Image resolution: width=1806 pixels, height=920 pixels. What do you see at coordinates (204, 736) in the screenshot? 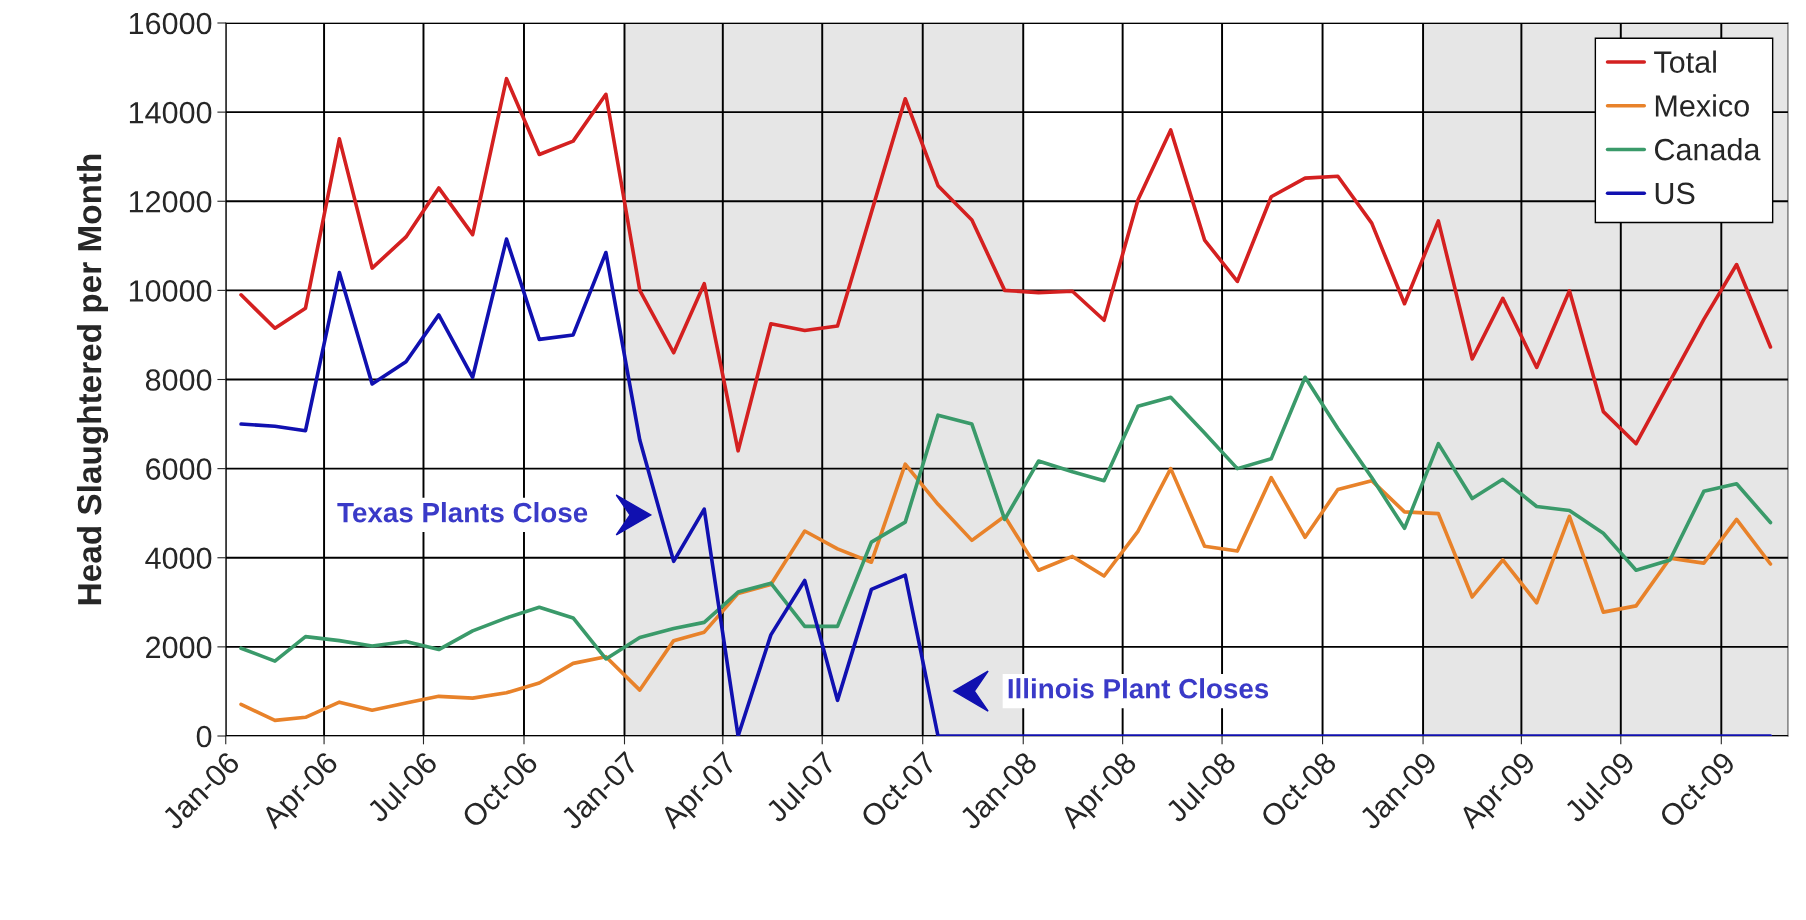
I see `y-tick-label: 0` at bounding box center [204, 736].